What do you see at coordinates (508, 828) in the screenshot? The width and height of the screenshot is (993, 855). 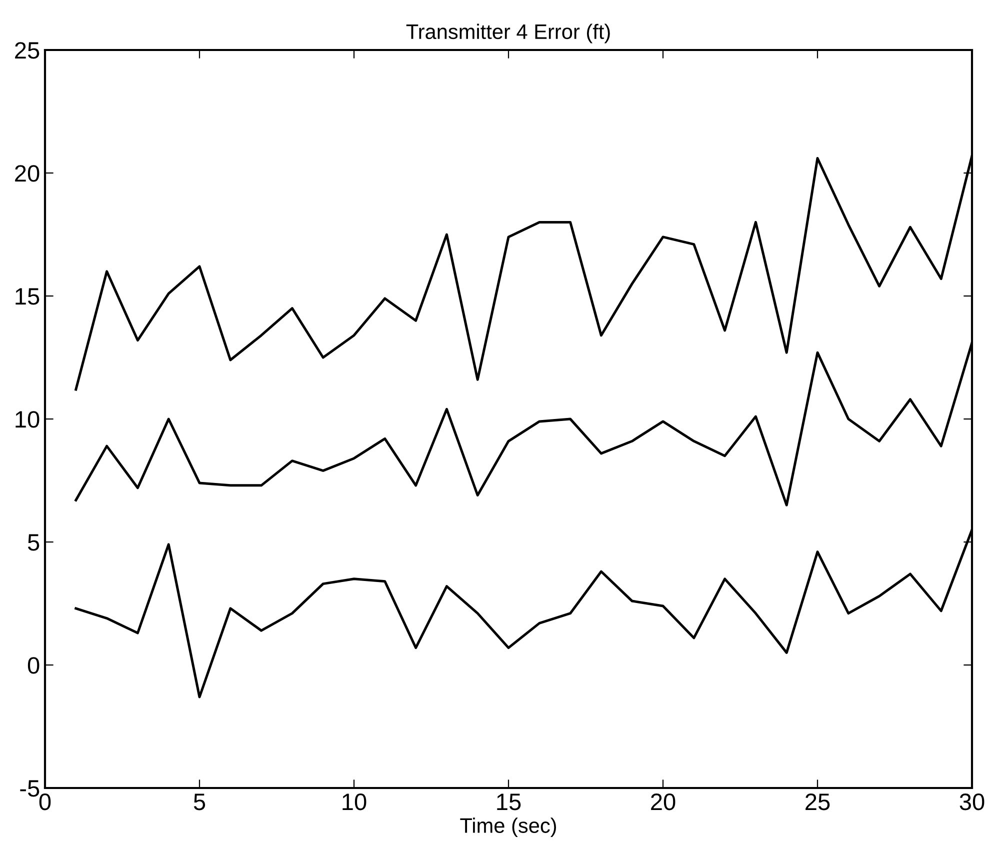 I see `x-axis-title: Time (sec)` at bounding box center [508, 828].